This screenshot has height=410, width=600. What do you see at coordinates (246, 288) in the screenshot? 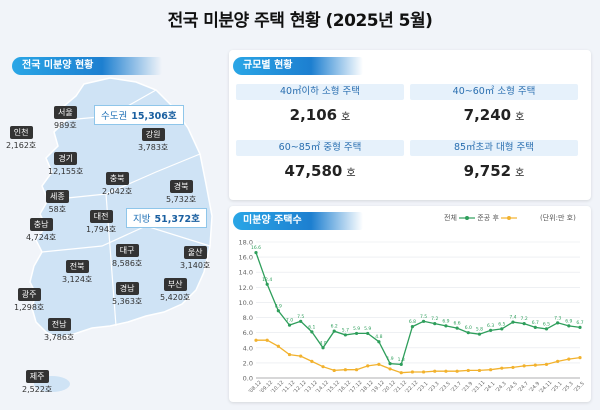
I see `y-tick-label: 12.0` at bounding box center [246, 288].